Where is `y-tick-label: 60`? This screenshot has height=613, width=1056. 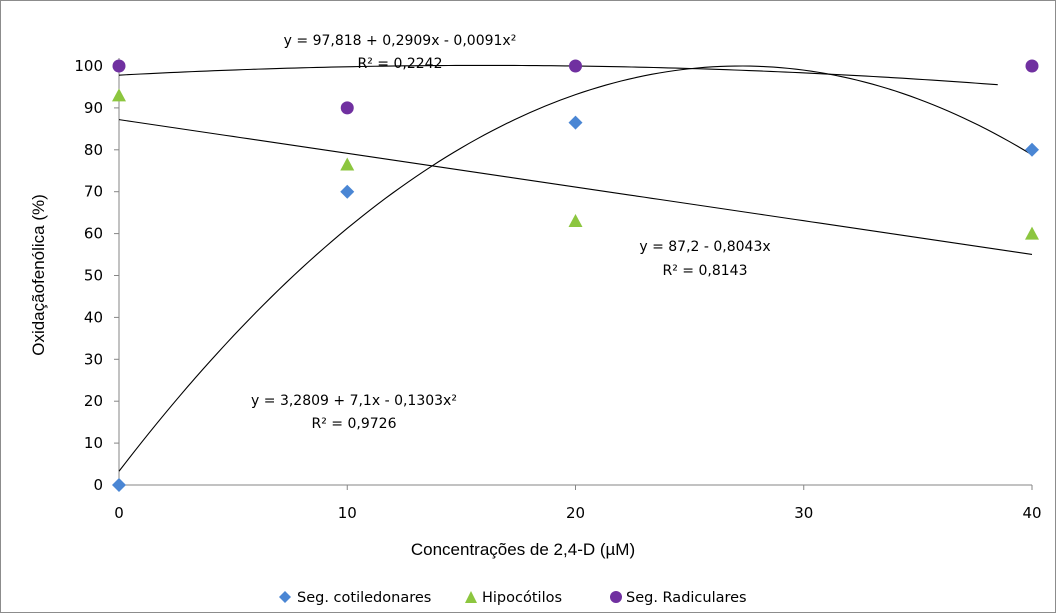 y-tick-label: 60 is located at coordinates (93, 234).